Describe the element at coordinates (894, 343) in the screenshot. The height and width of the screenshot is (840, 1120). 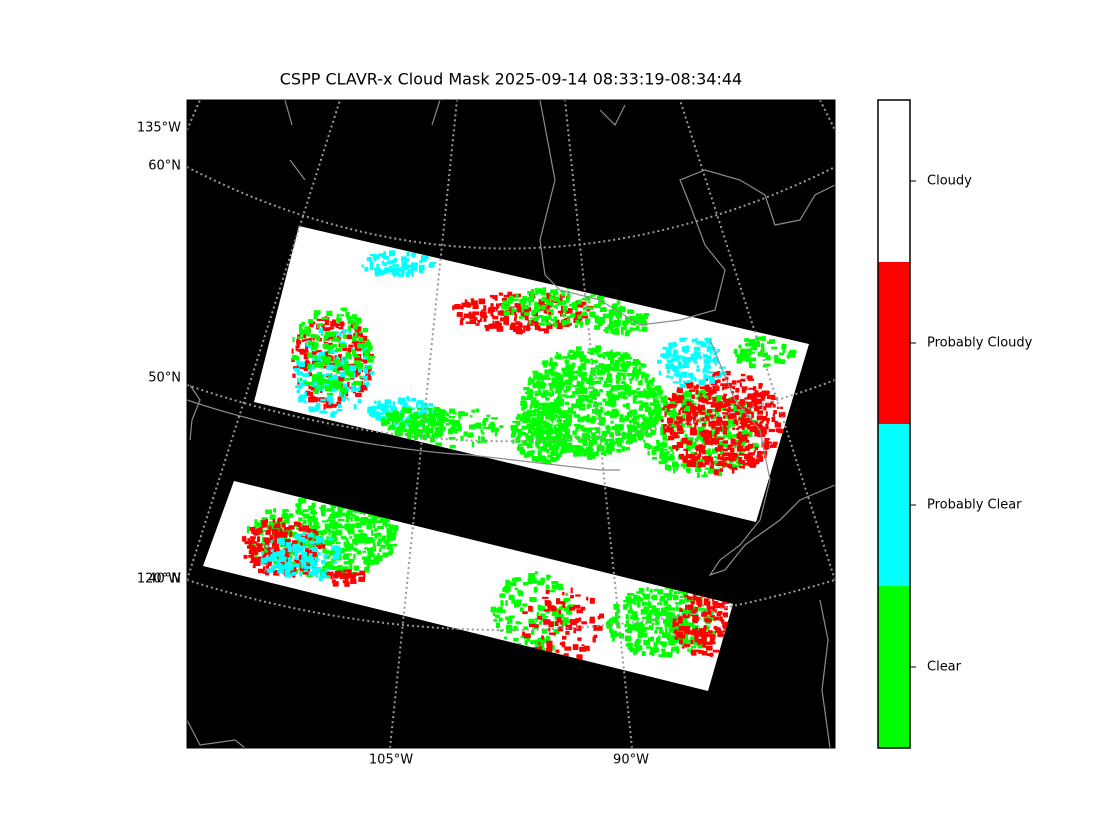
I see `colorbar-segment` at that location.